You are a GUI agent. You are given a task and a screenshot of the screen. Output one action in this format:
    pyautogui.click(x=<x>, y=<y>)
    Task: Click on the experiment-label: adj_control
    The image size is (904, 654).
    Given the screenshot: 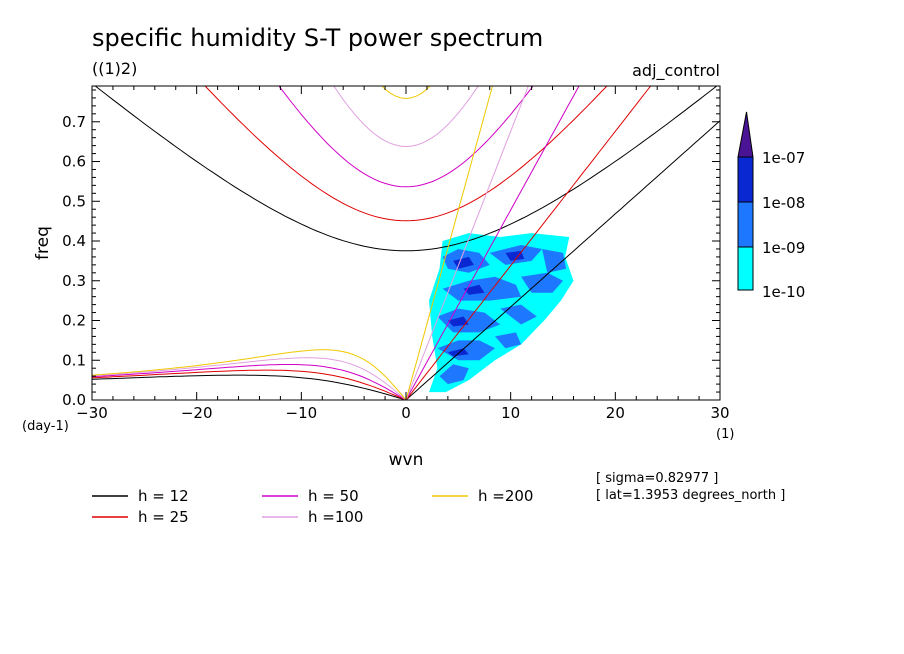 What is the action you would take?
    pyautogui.click(x=676, y=71)
    